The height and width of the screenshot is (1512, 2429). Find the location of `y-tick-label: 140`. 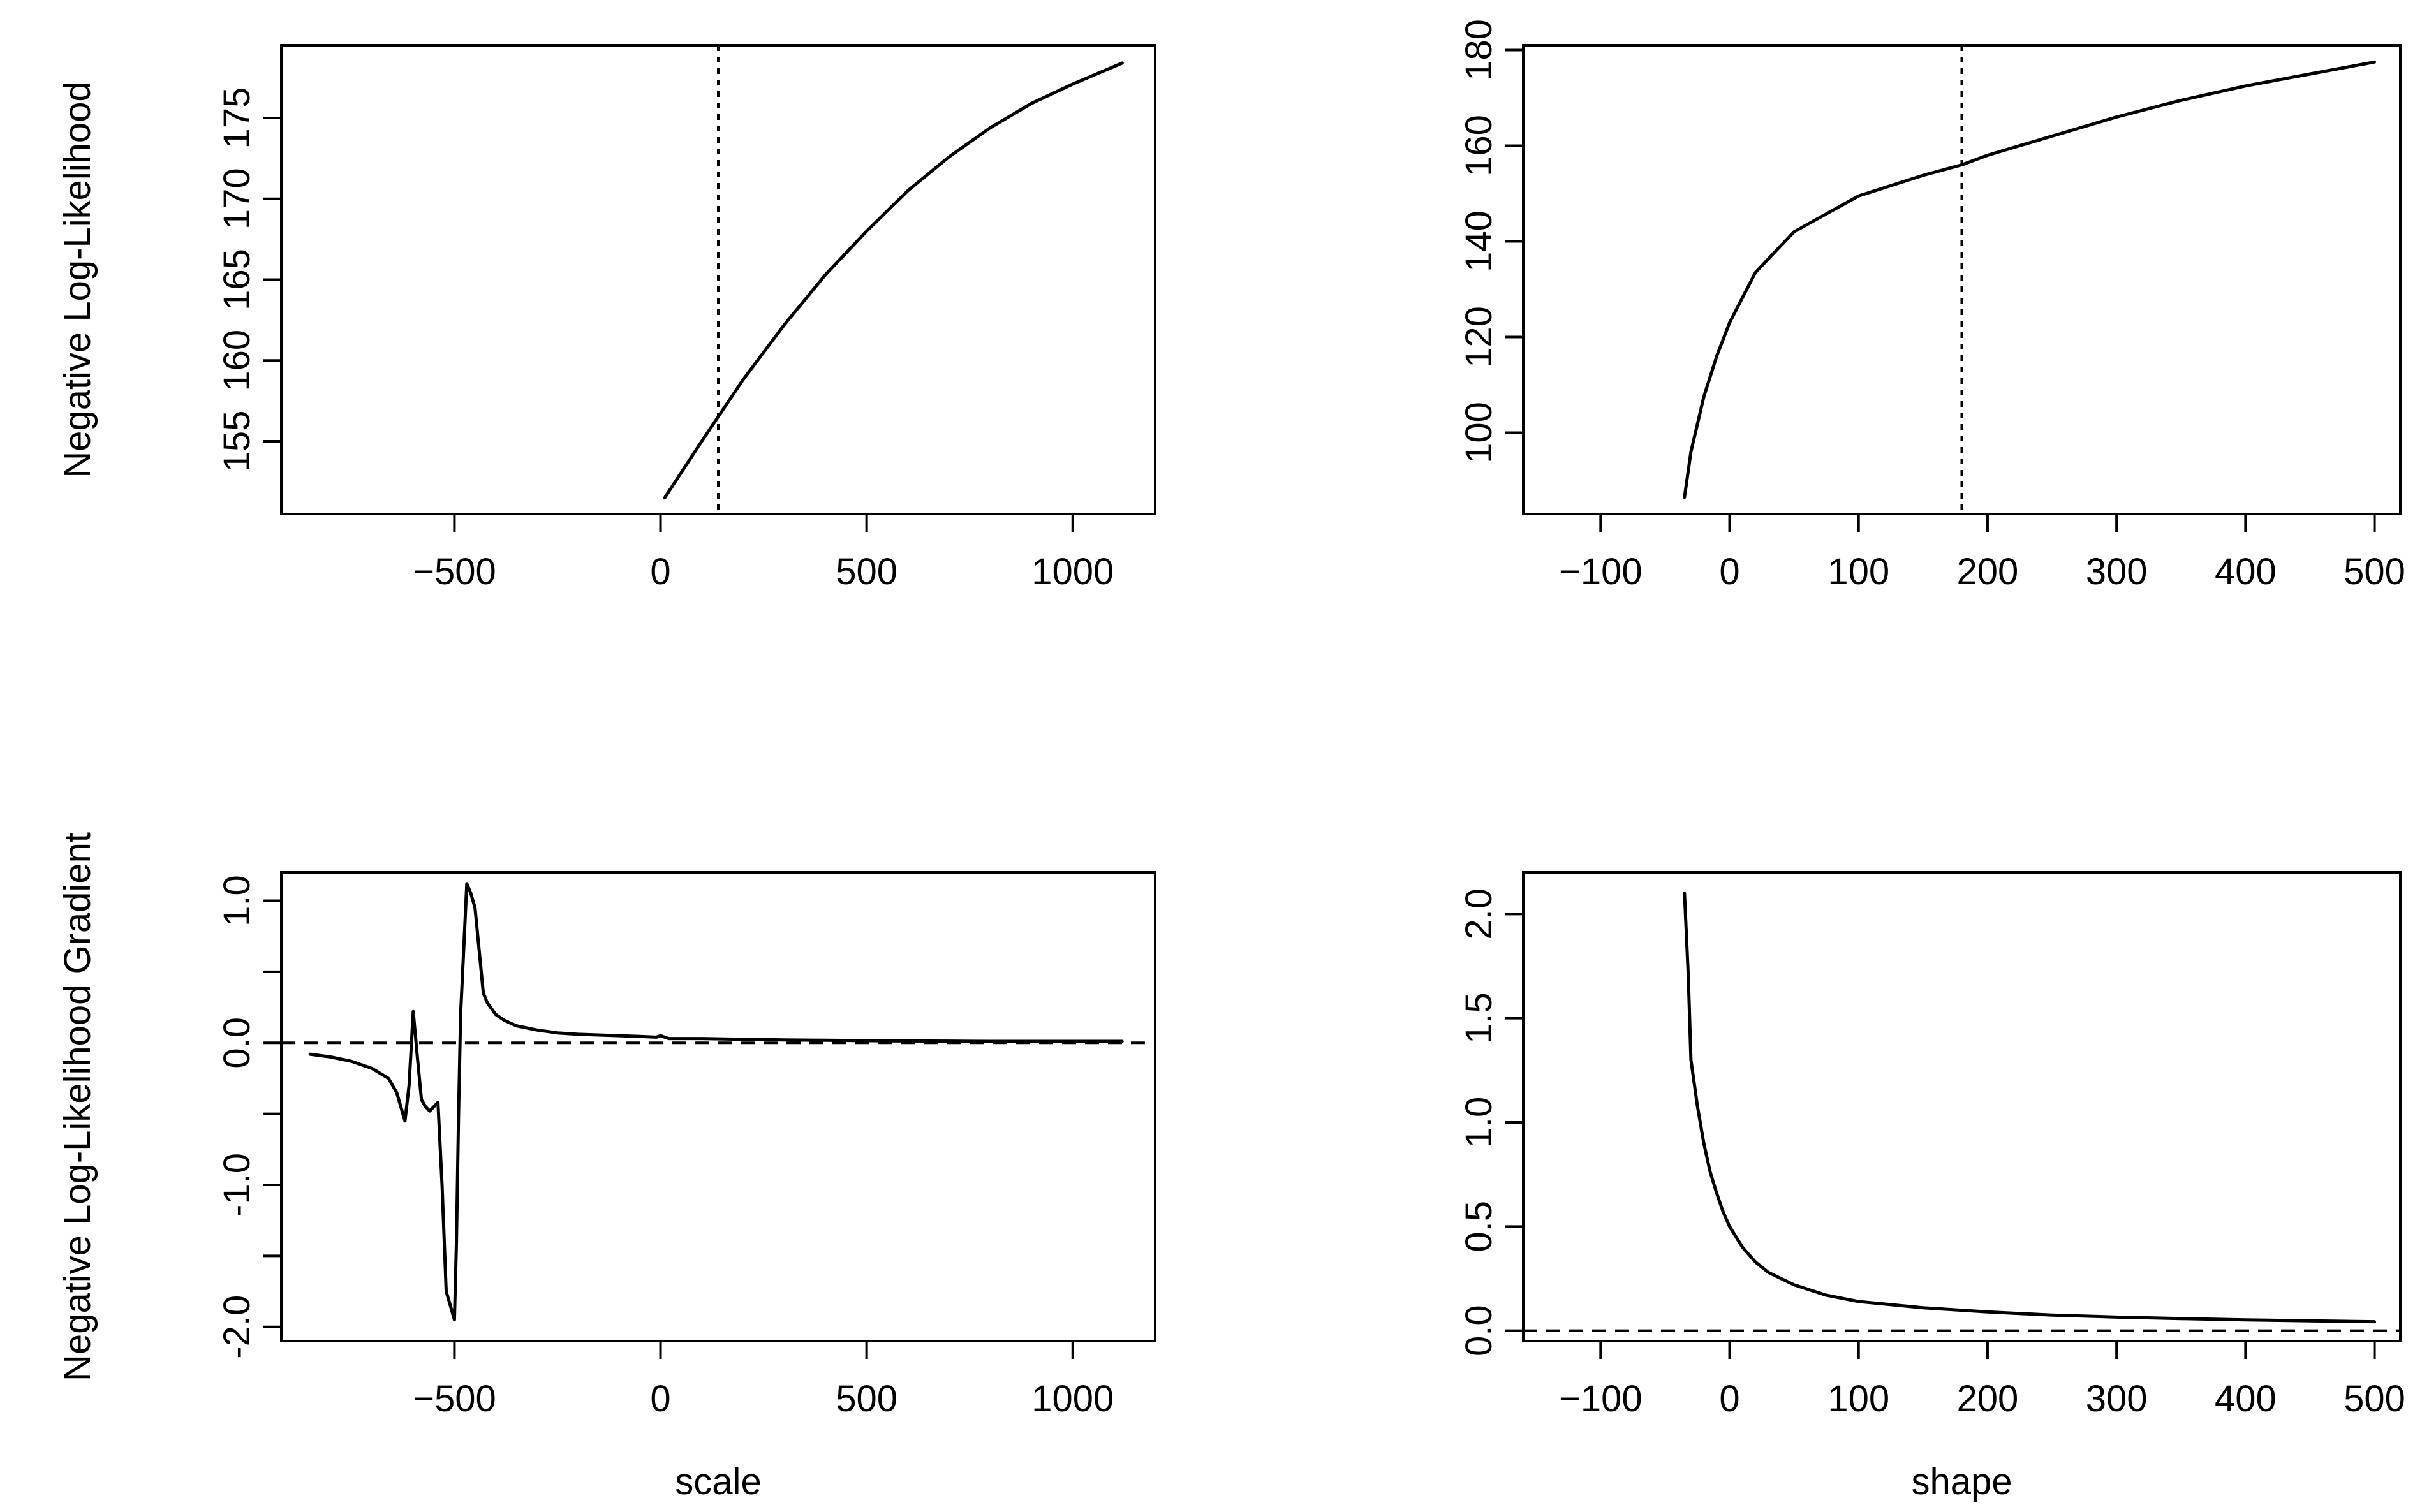

y-tick-label: 140 is located at coordinates (1479, 241).